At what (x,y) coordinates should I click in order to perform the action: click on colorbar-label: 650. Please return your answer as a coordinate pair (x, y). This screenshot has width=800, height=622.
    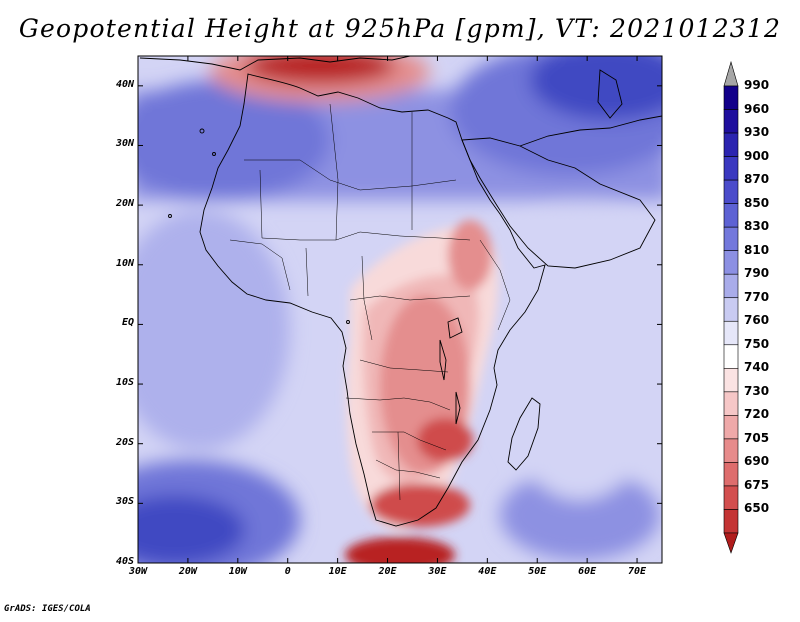
    Looking at the image, I should click on (757, 508).